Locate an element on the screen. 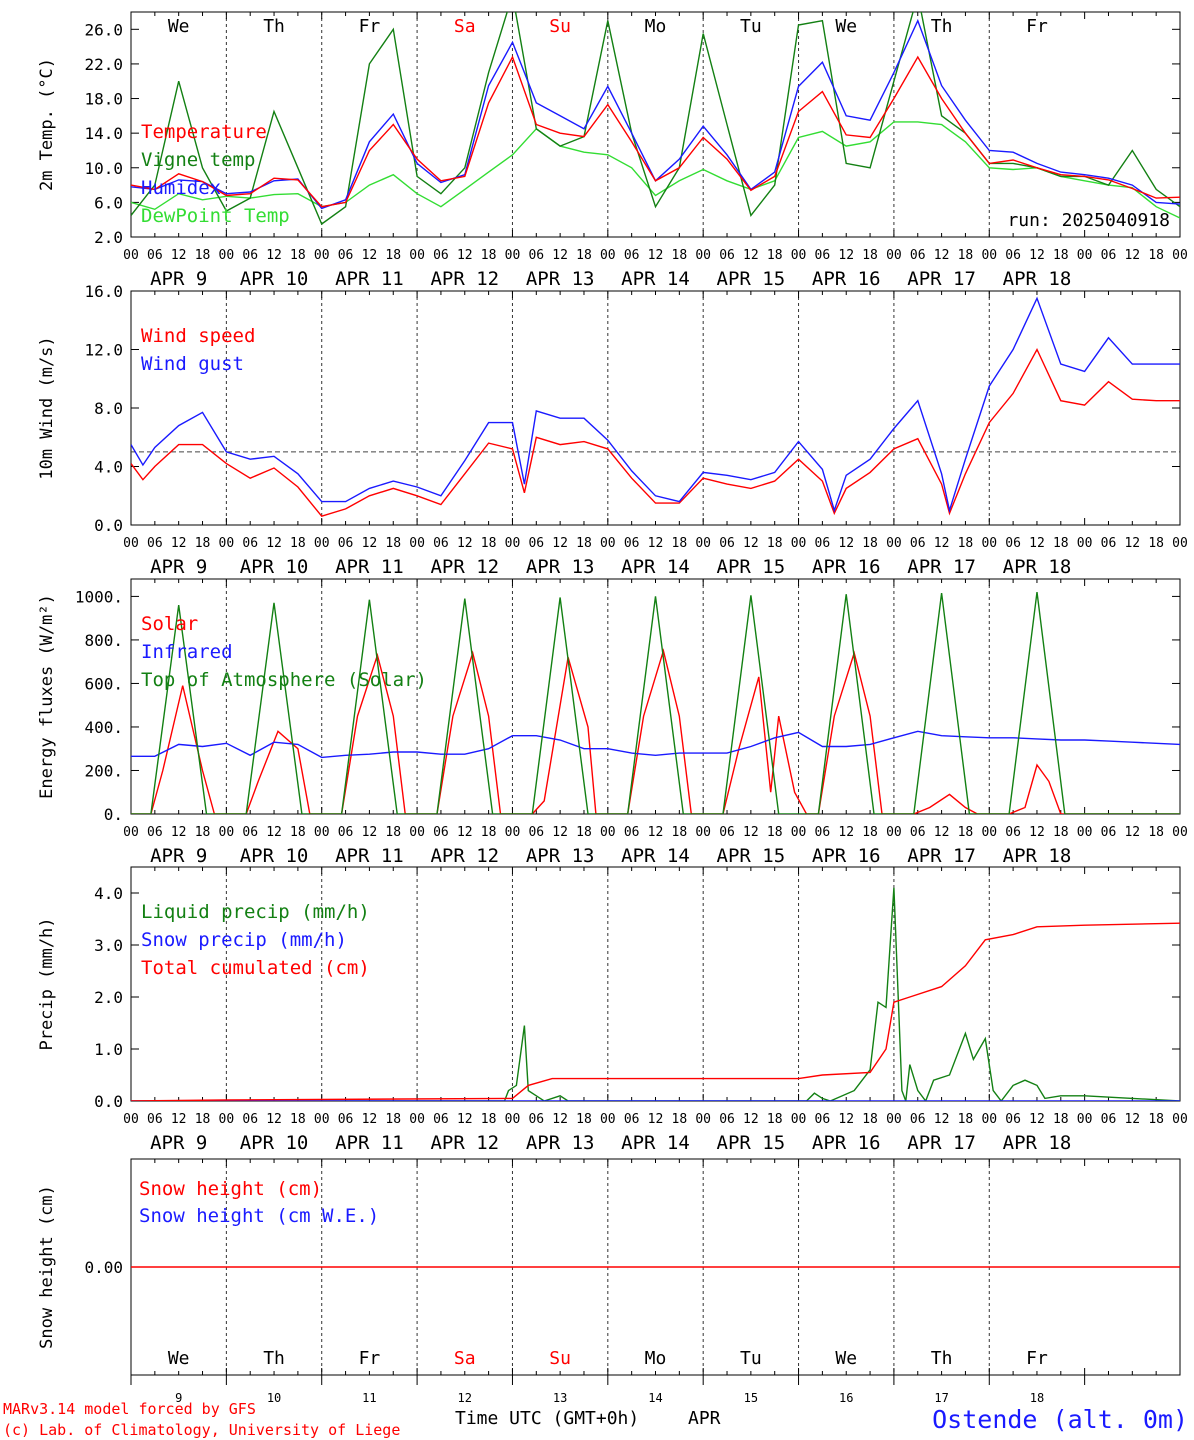 The image size is (1194, 1440). y-tick-label: 0. is located at coordinates (113, 814).